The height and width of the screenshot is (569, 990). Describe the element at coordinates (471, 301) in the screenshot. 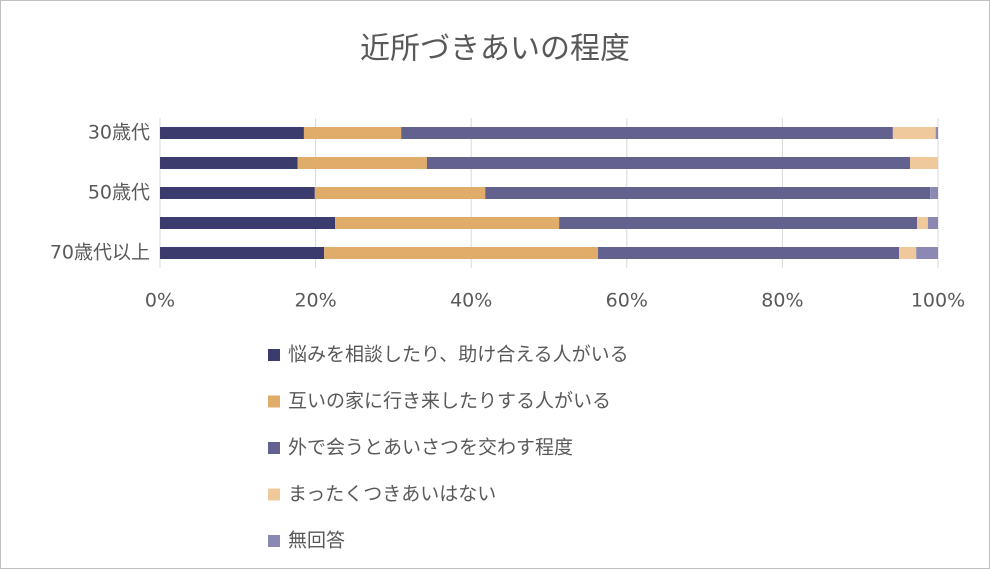

I see `x-tick-label: 40%` at that location.